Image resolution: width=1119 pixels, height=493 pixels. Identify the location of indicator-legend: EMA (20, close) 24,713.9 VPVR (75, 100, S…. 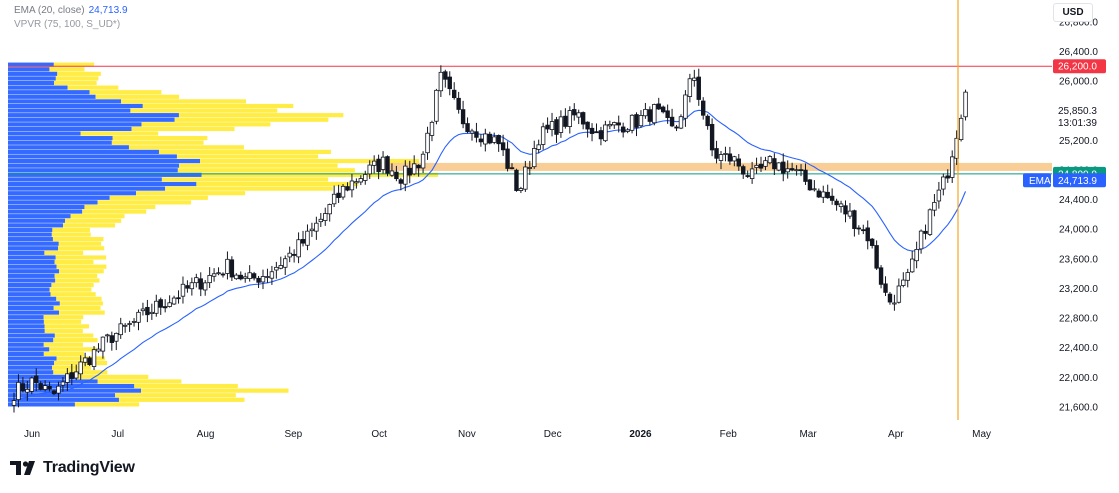
(71, 18).